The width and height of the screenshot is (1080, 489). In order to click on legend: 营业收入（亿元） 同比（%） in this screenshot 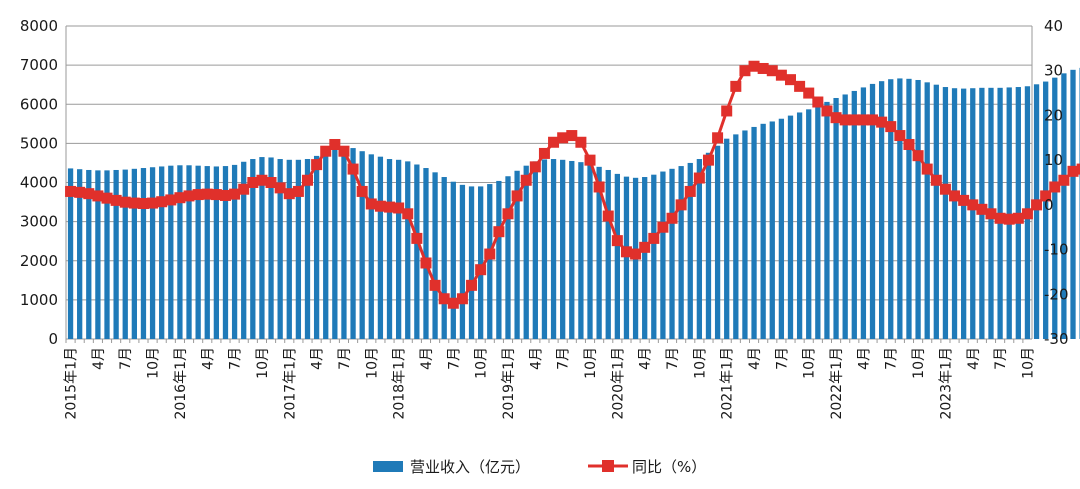, I will do `click(539, 467)`.